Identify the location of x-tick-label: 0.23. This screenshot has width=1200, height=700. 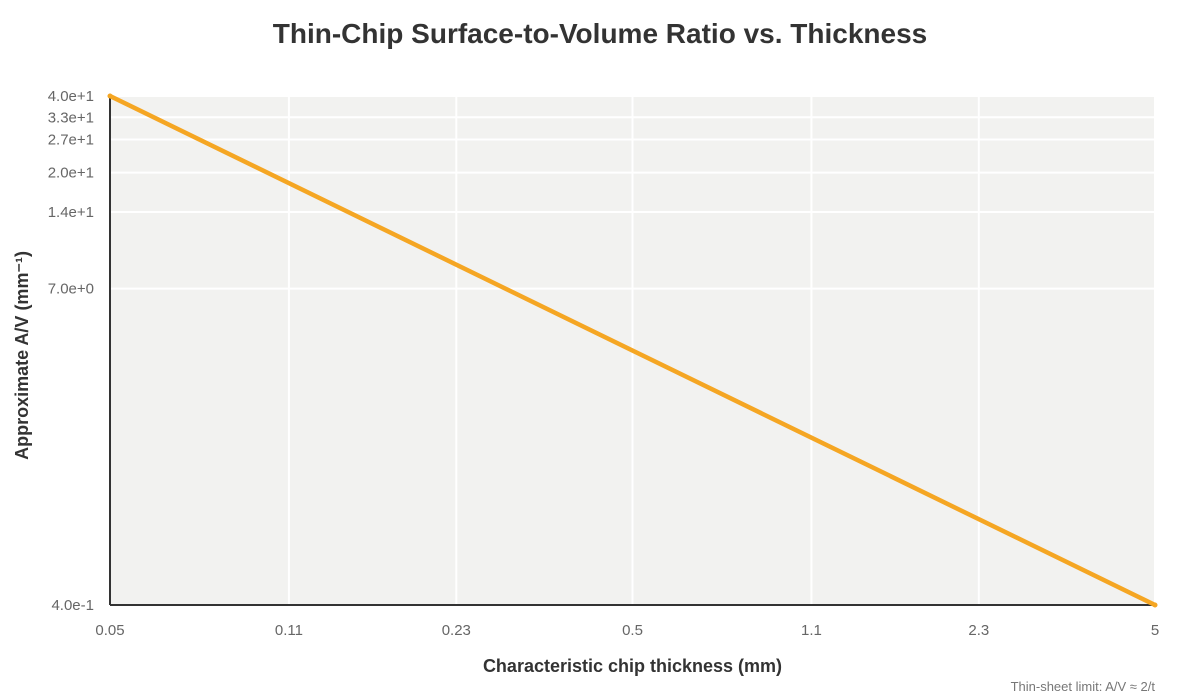
(456, 630).